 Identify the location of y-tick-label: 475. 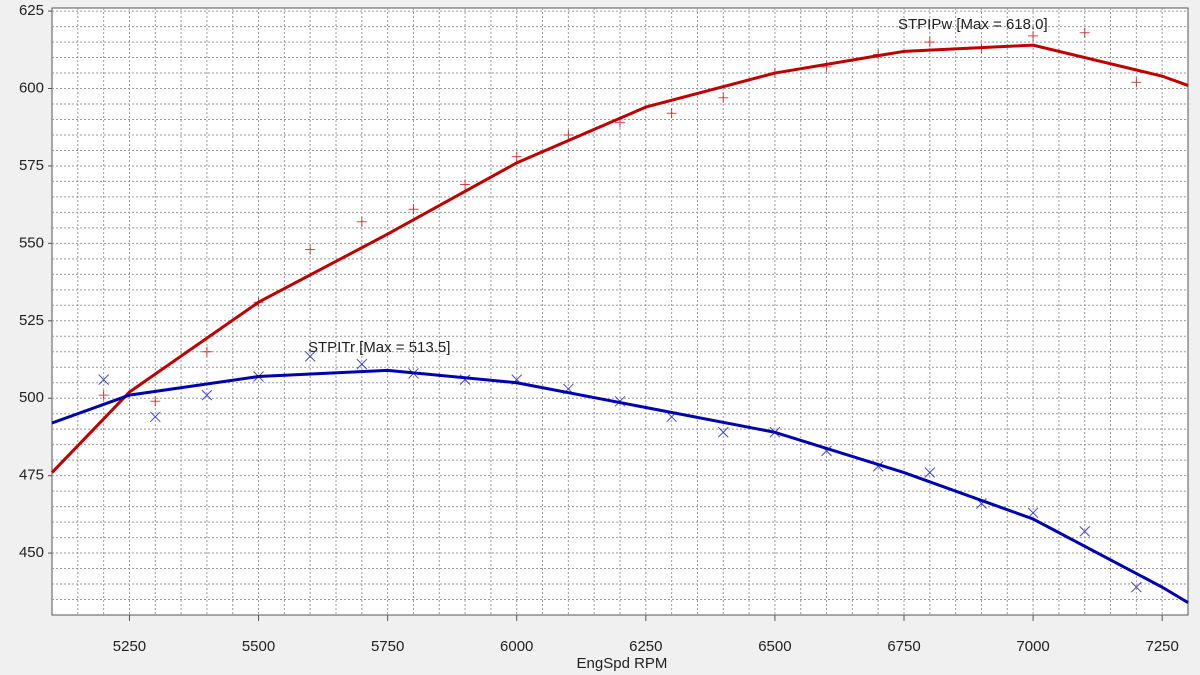
(31, 475).